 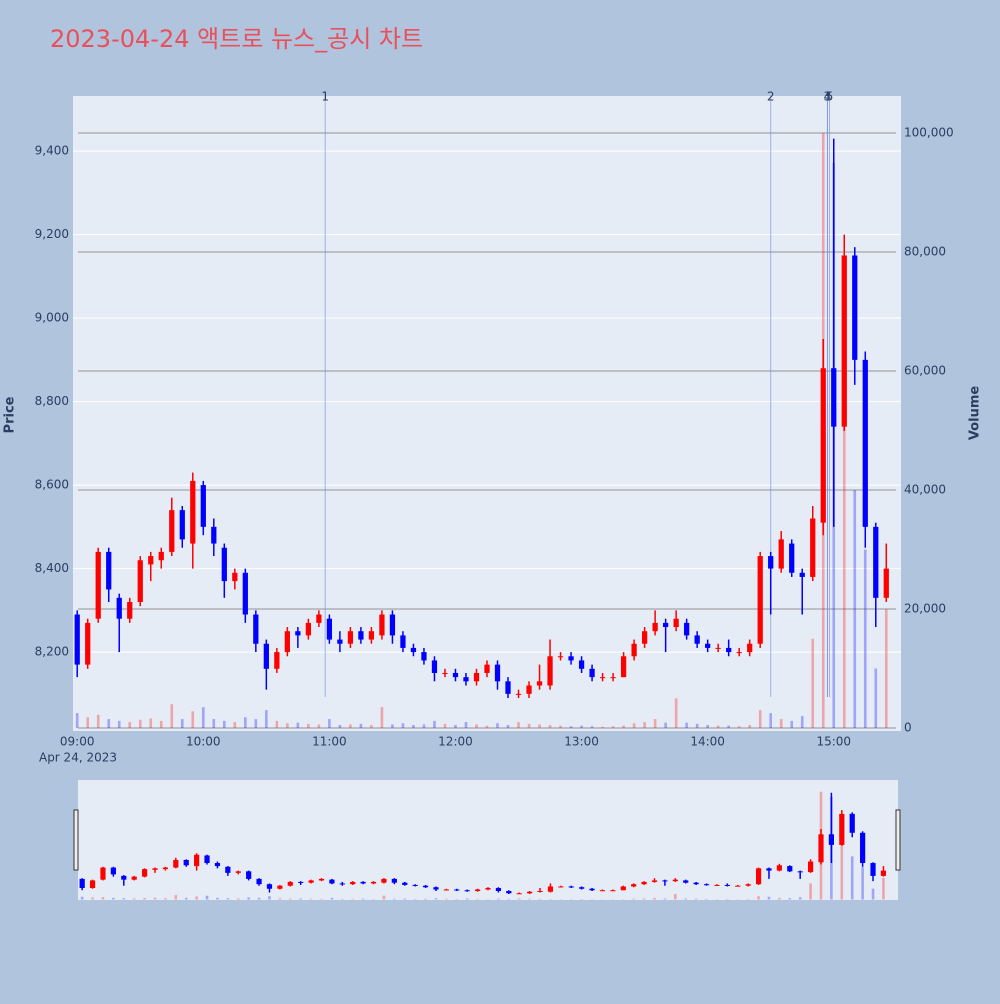 What do you see at coordinates (455, 742) in the screenshot?
I see `x-tick-label: 12:00` at bounding box center [455, 742].